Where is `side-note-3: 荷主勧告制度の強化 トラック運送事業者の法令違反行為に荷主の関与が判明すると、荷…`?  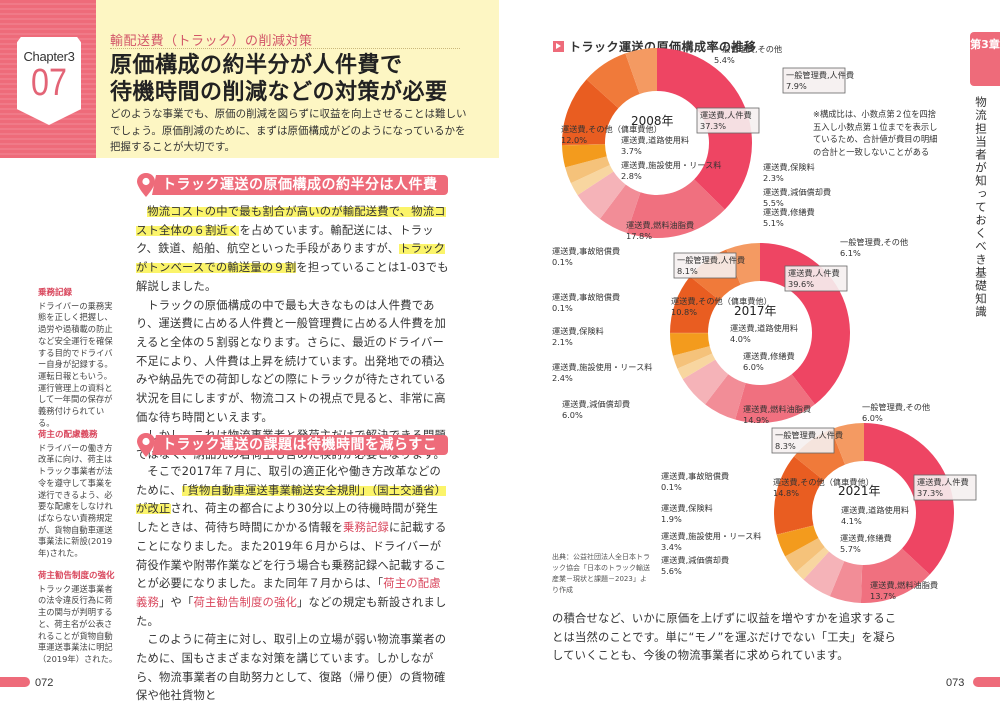
side-note-3: 荷主勧告制度の強化 トラック運送事業者の法令違反行為に荷主の関与が判明すると、荷… is located at coordinates (79, 618).